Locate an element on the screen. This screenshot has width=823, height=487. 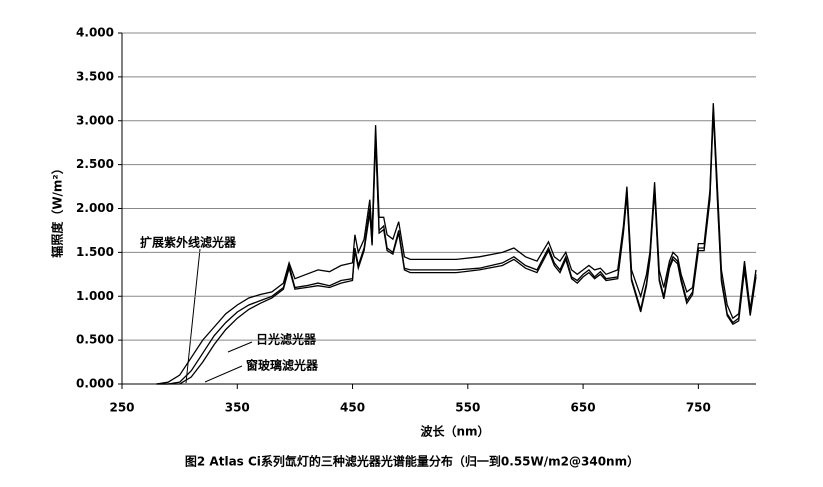
y-tick-label: 3.500 is located at coordinates (95, 76).